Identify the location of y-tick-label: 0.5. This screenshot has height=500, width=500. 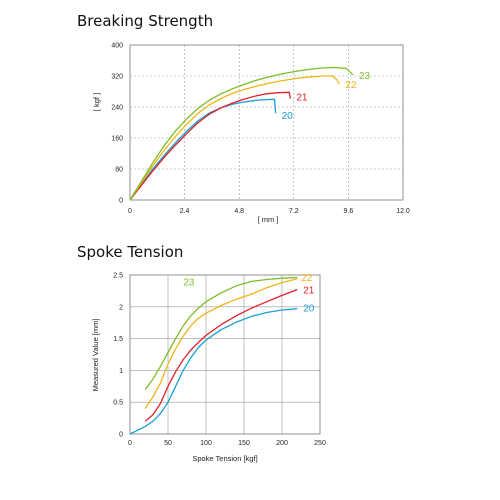
(118, 403).